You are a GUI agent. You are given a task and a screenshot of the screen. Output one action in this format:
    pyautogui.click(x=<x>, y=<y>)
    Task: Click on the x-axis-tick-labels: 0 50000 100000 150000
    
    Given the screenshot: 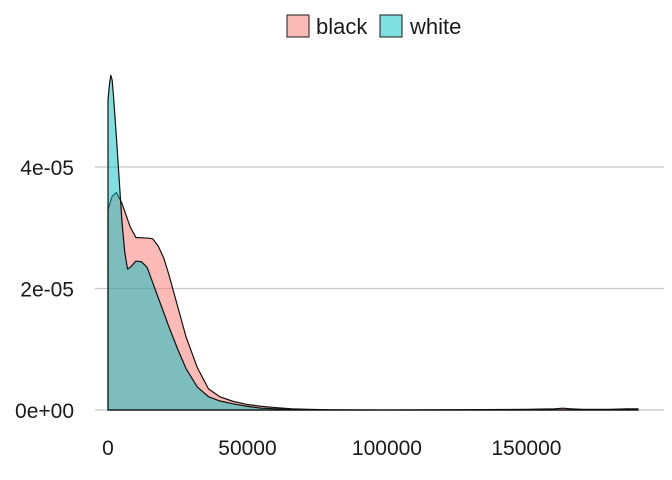 What is the action you would take?
    pyautogui.click(x=331, y=448)
    